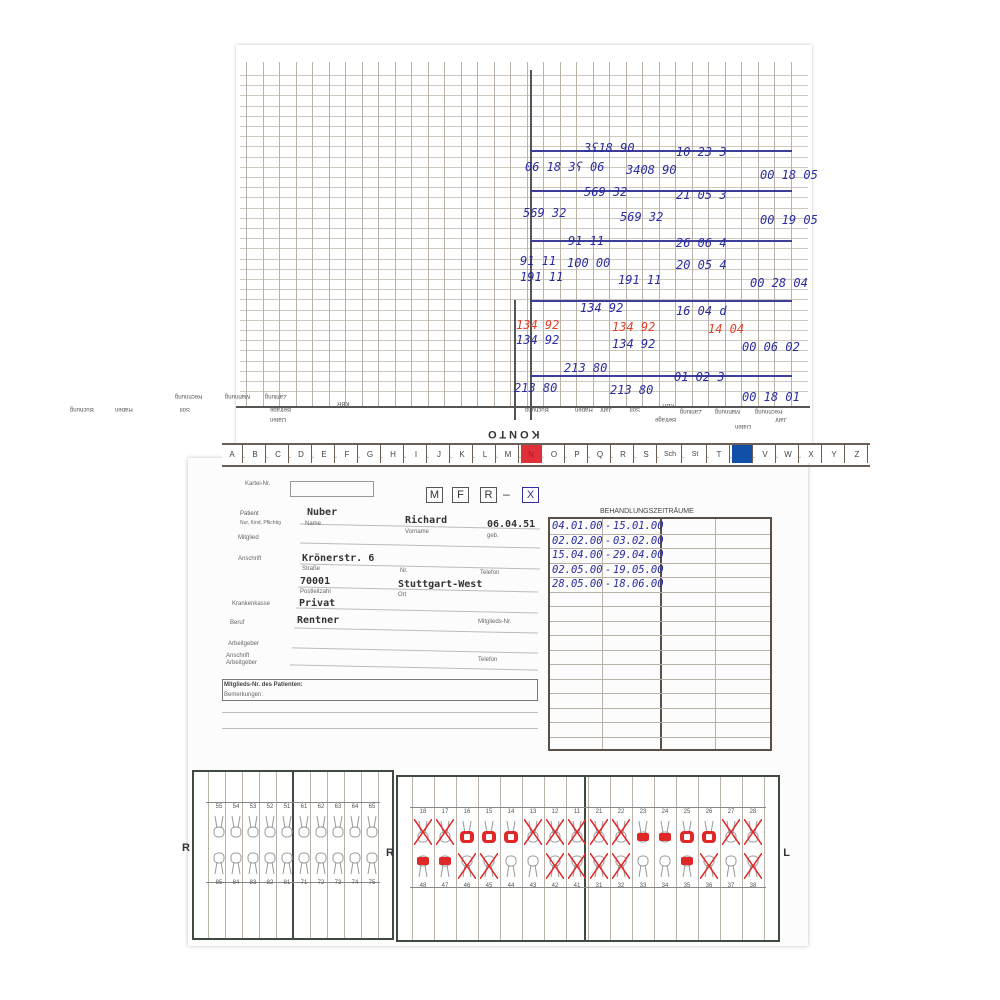 The image size is (1000, 1000). I want to click on index-tab-j: J, so click(439, 454).